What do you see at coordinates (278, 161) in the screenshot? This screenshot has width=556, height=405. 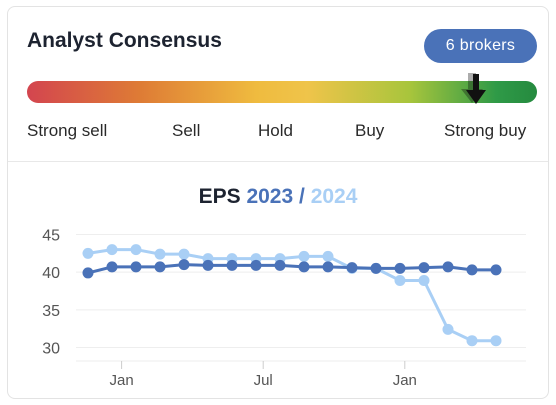 I see `card-divider` at bounding box center [278, 161].